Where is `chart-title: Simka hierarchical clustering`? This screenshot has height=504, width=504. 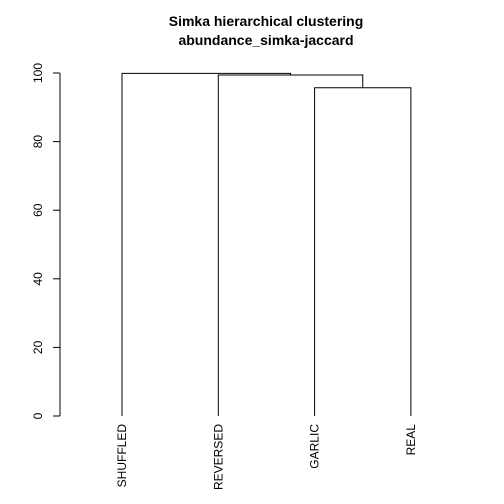 chart-title: Simka hierarchical clustering is located at coordinates (266, 21).